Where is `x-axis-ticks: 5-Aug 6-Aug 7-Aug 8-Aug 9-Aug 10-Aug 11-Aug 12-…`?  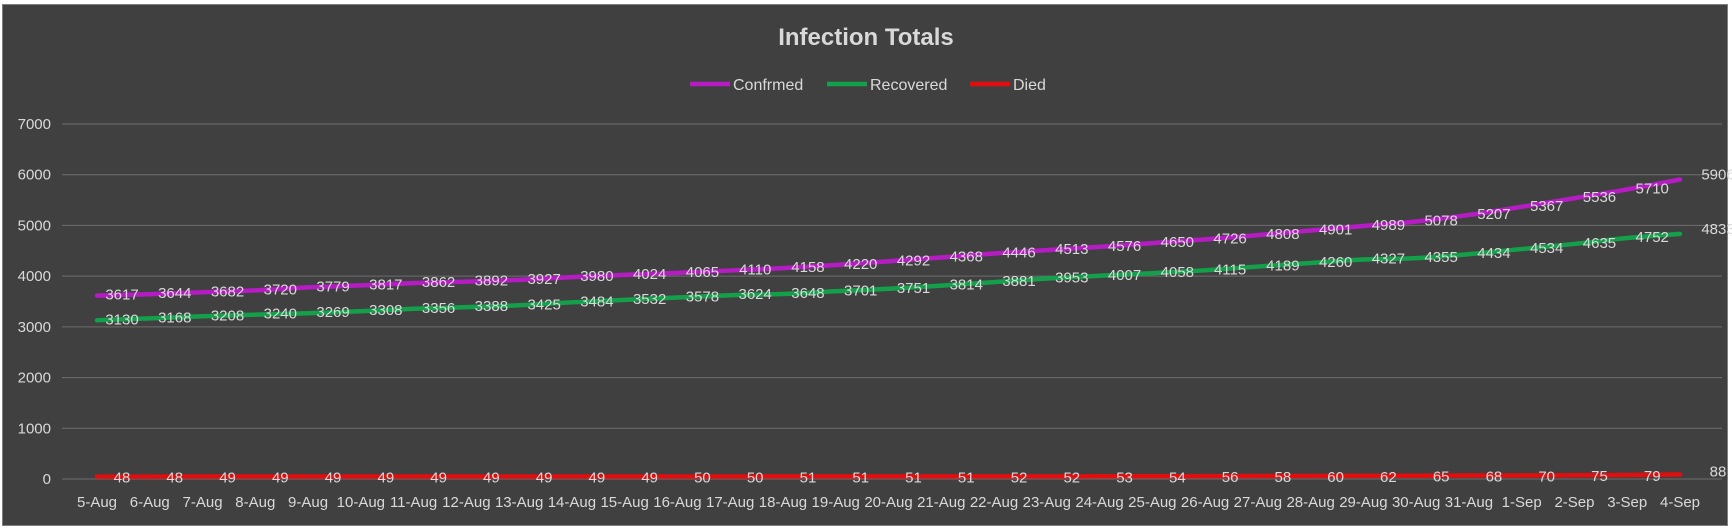
x-axis-ticks: 5-Aug 6-Aug 7-Aug 8-Aug 9-Aug 10-Aug 11-Aug 12-… is located at coordinates (888, 502).